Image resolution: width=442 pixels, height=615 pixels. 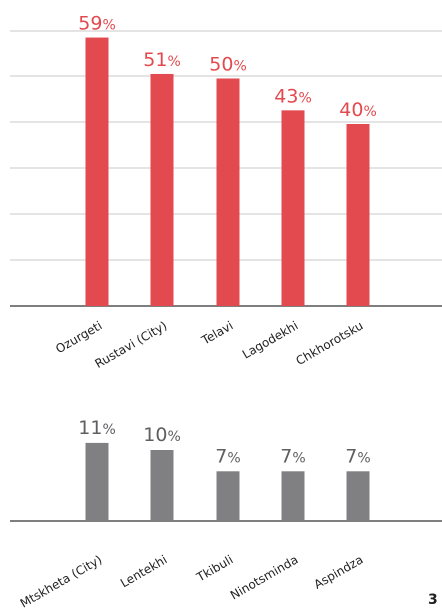 What do you see at coordinates (144, 571) in the screenshot?
I see `x-tick-label: Lentekhi` at bounding box center [144, 571].